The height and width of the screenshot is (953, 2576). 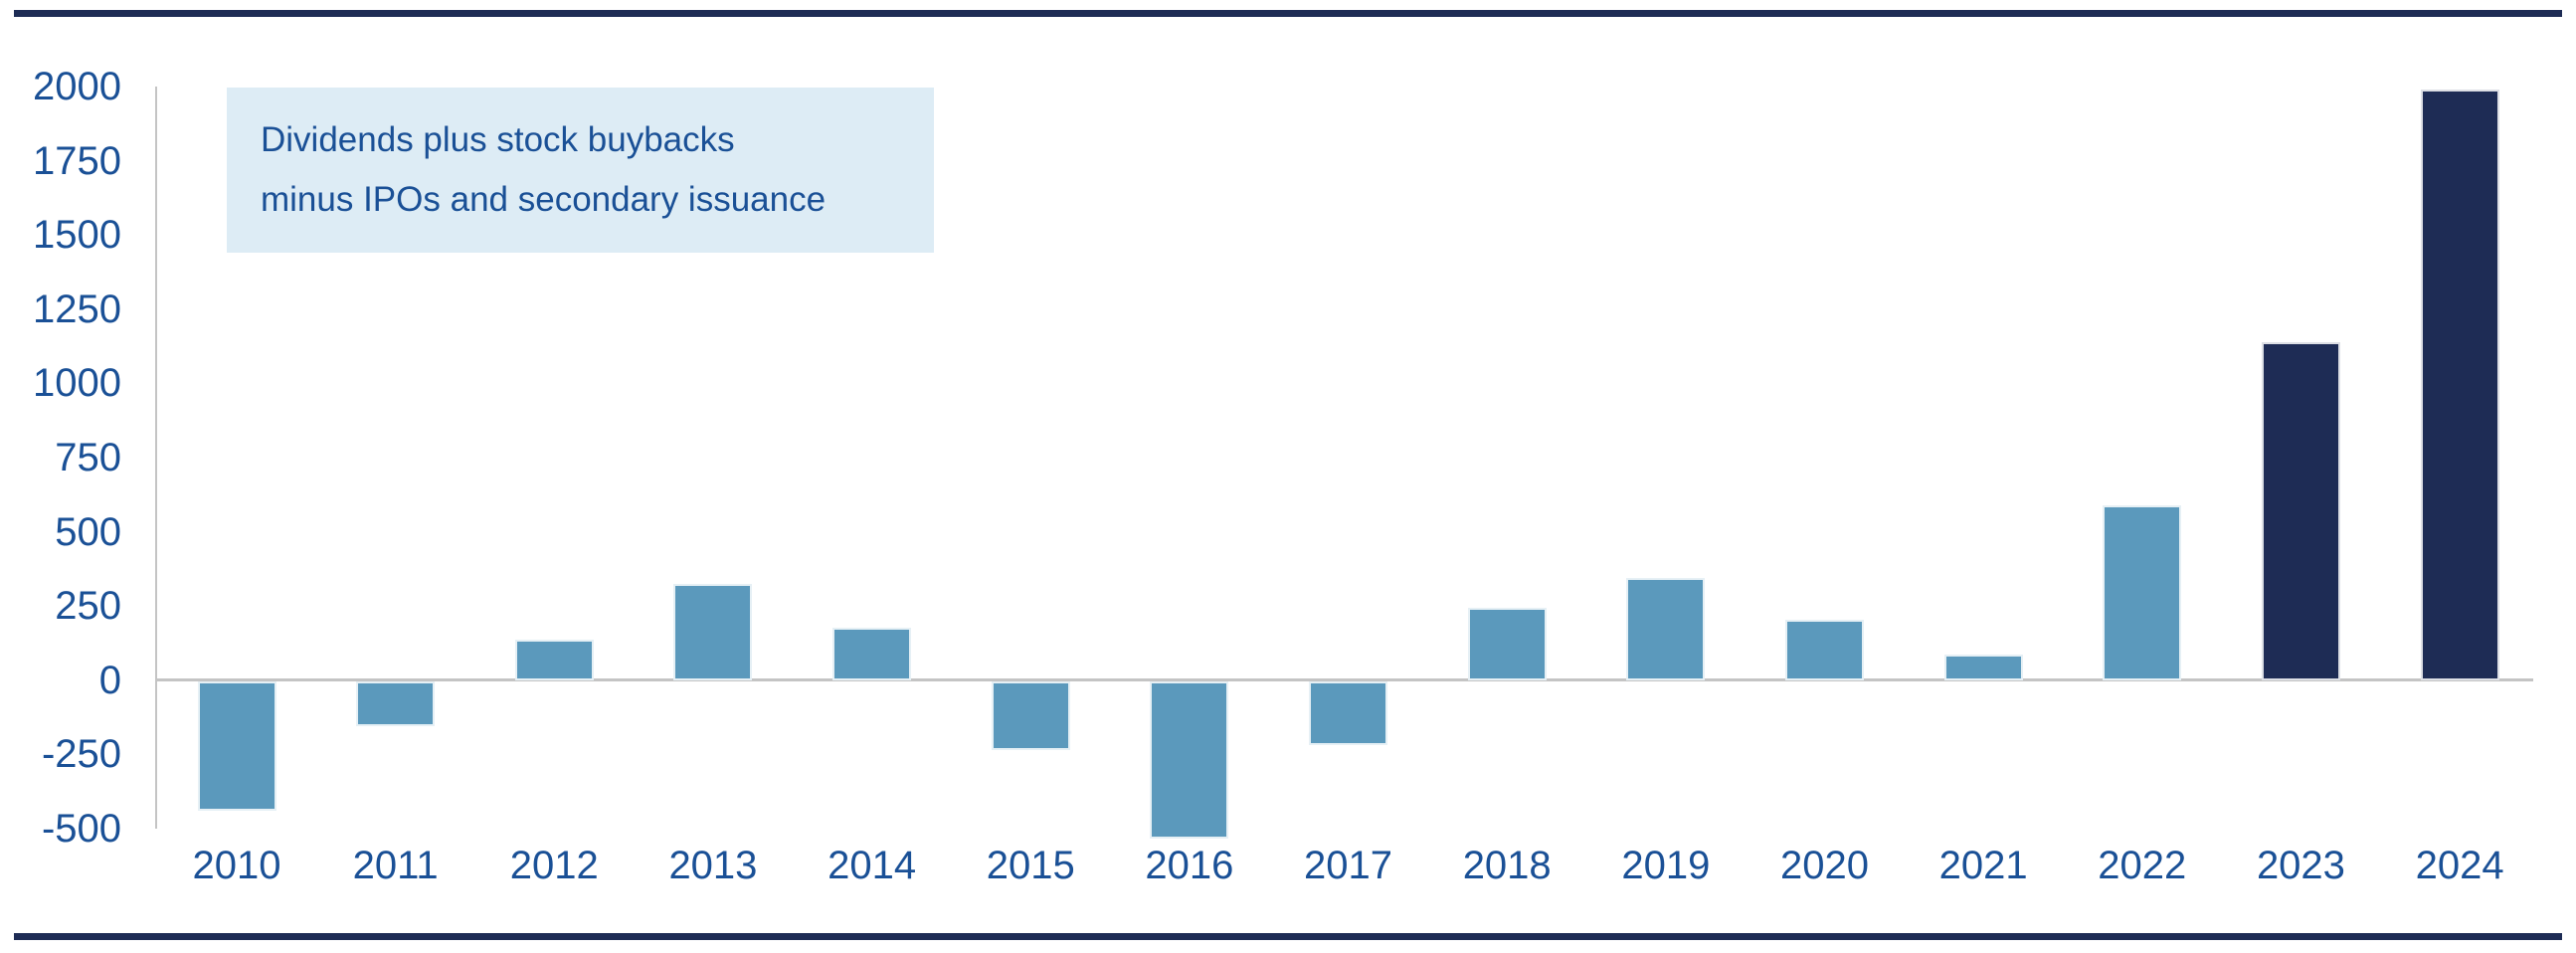 I want to click on x-axis-label-2016: 2016, so click(x=1189, y=866).